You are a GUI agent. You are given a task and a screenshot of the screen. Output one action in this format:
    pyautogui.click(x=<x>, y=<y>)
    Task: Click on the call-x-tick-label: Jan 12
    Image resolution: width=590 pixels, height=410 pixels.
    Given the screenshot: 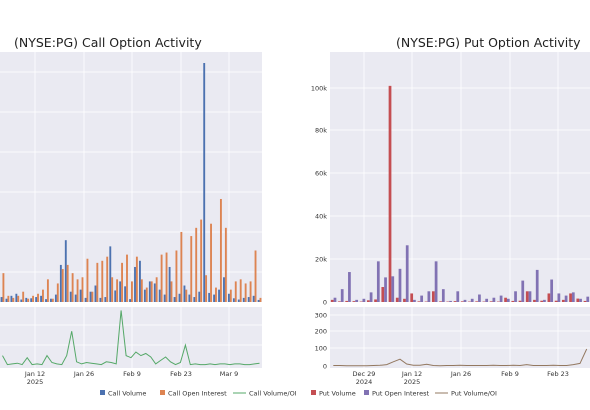 What is the action you would take?
    pyautogui.click(x=34, y=374)
    